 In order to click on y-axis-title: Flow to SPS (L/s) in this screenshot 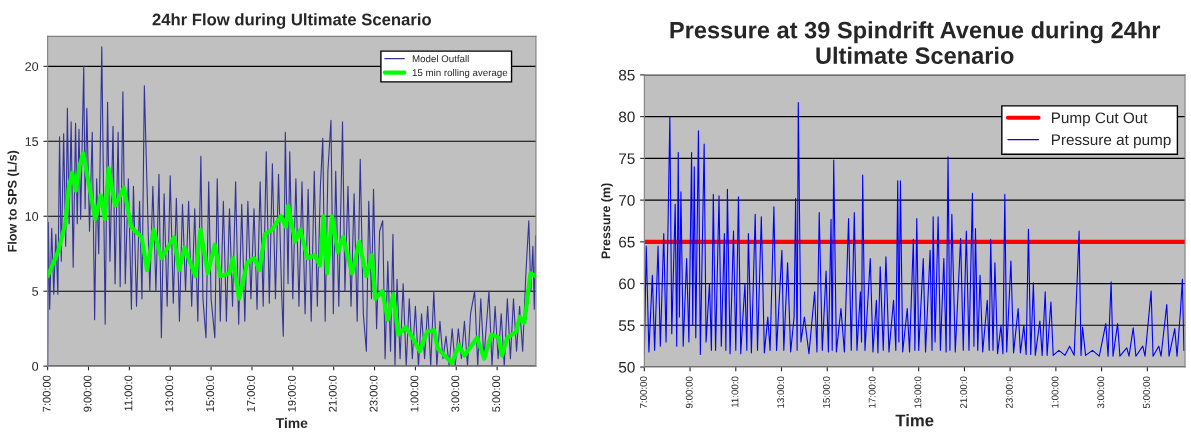, I will do `click(13, 201)`.